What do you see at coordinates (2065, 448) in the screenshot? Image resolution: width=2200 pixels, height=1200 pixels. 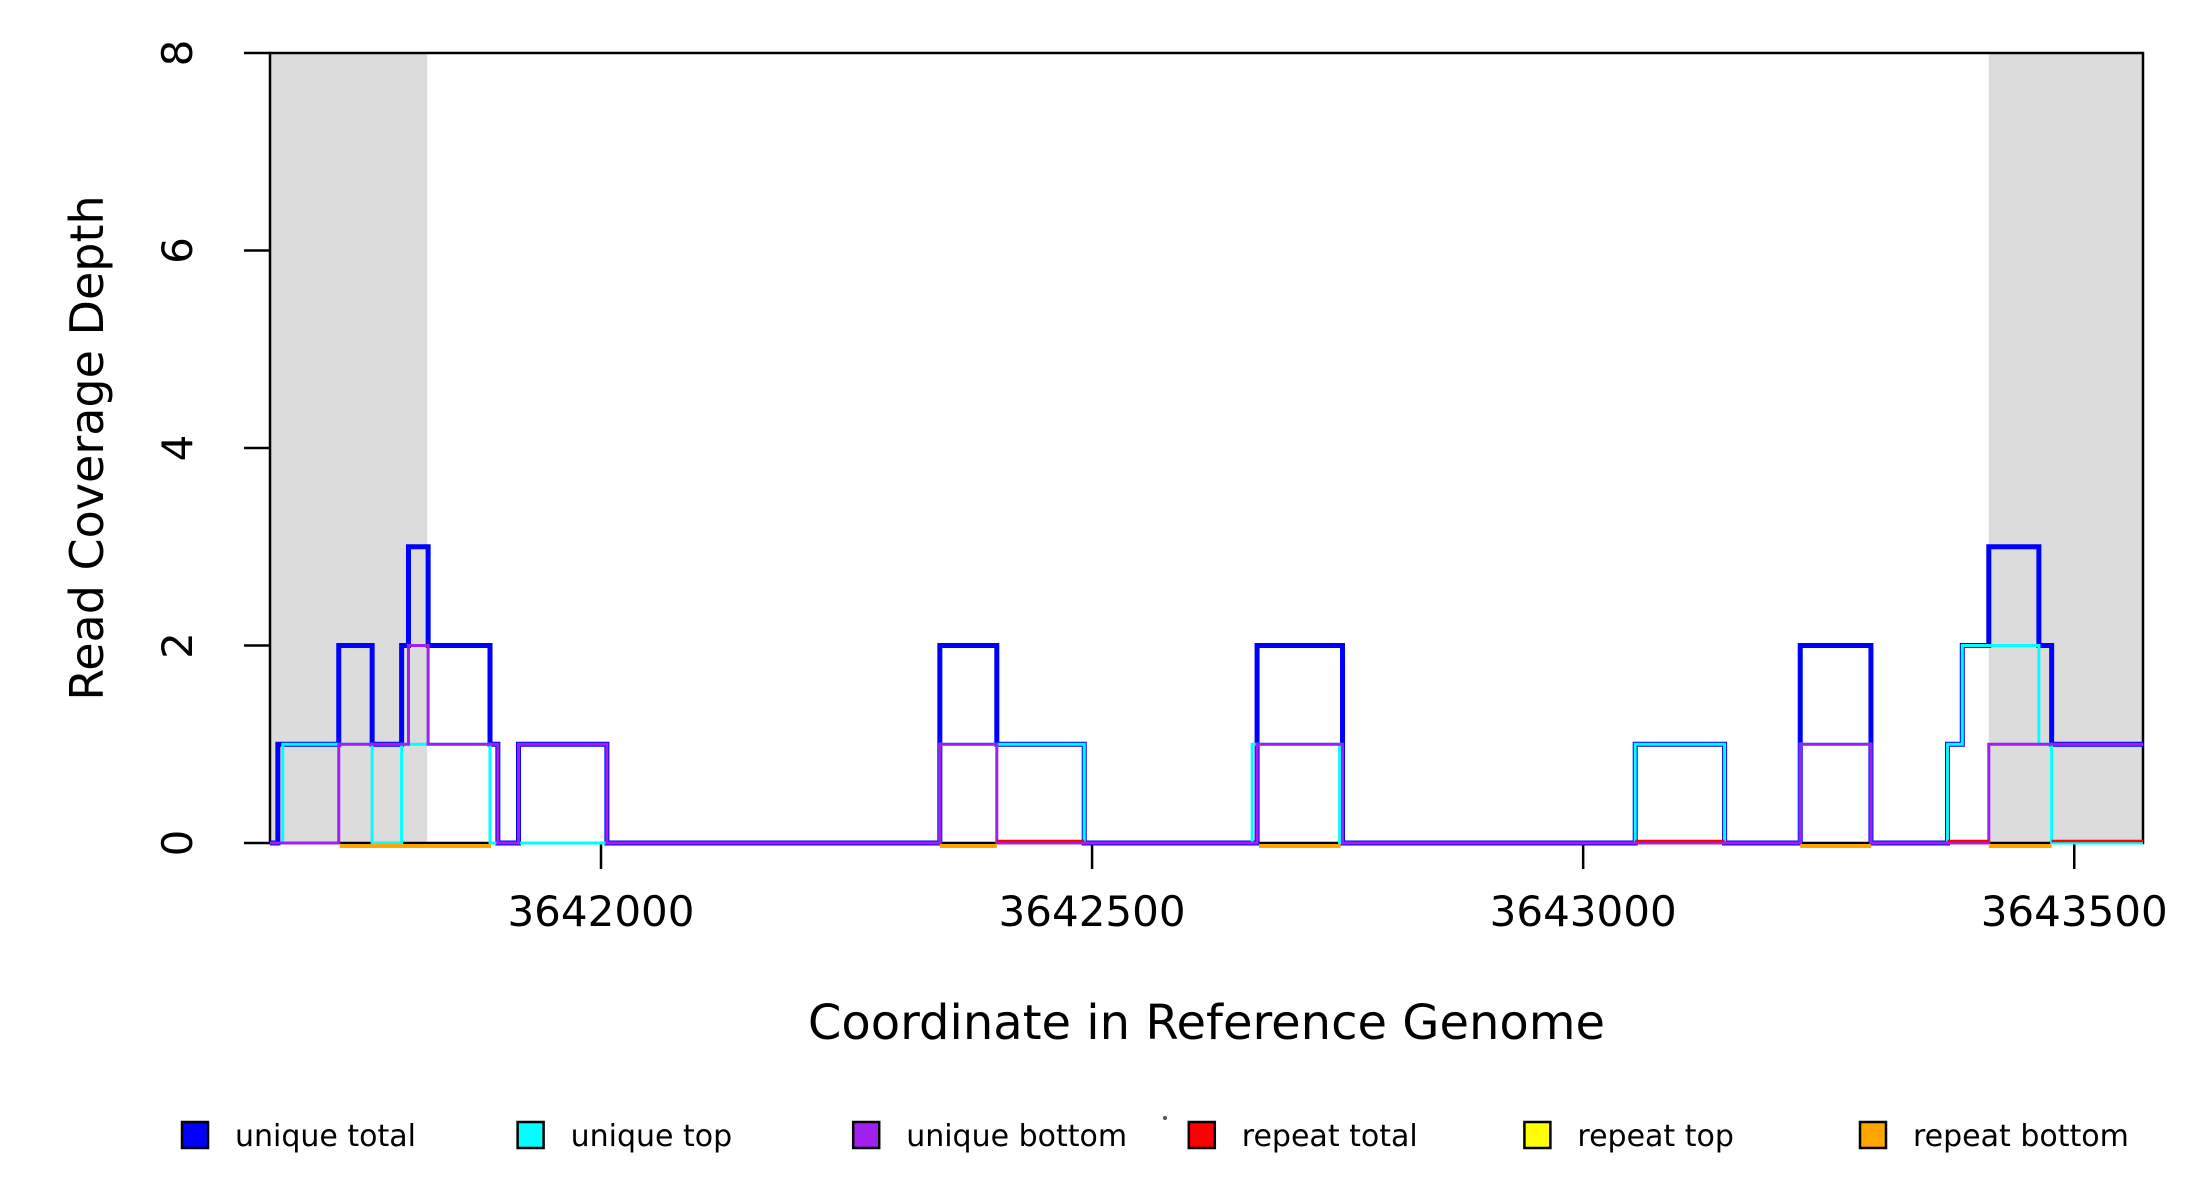 I see `repeat-region-right` at bounding box center [2065, 448].